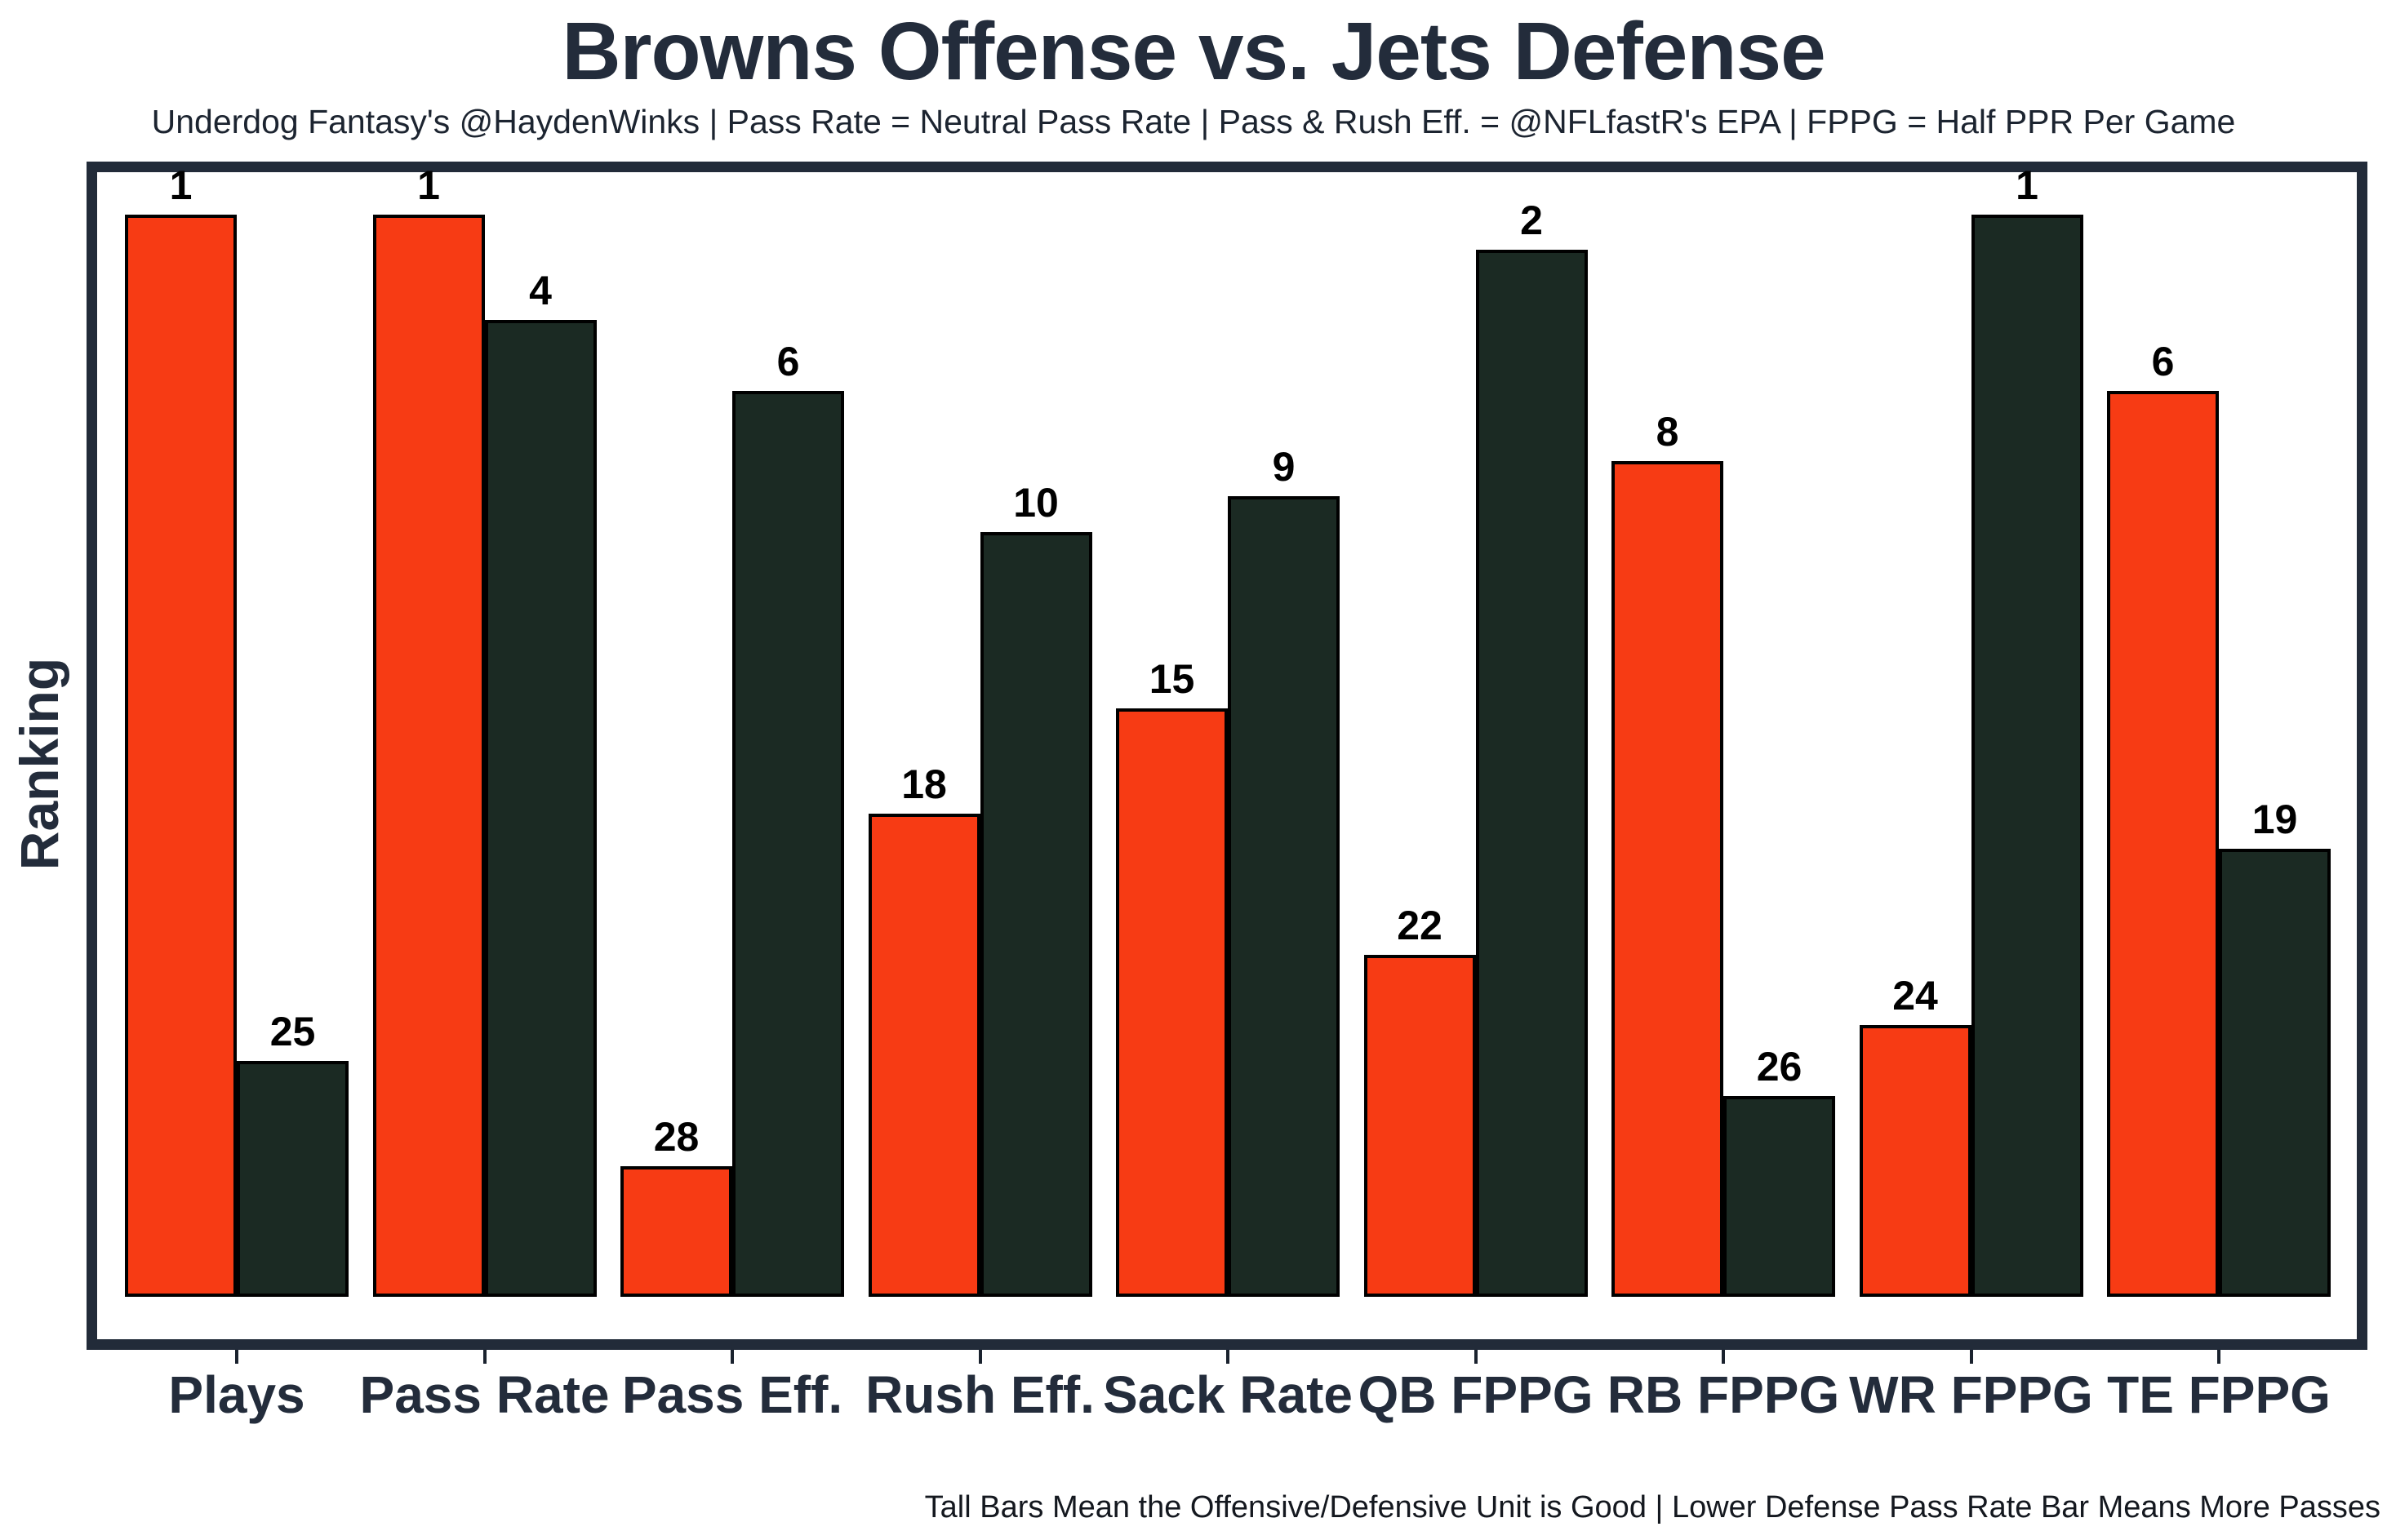 This screenshot has width=2387, height=1540. What do you see at coordinates (1036, 503) in the screenshot?
I see `bar-value-jets-defense-rush-eff: 10` at bounding box center [1036, 503].